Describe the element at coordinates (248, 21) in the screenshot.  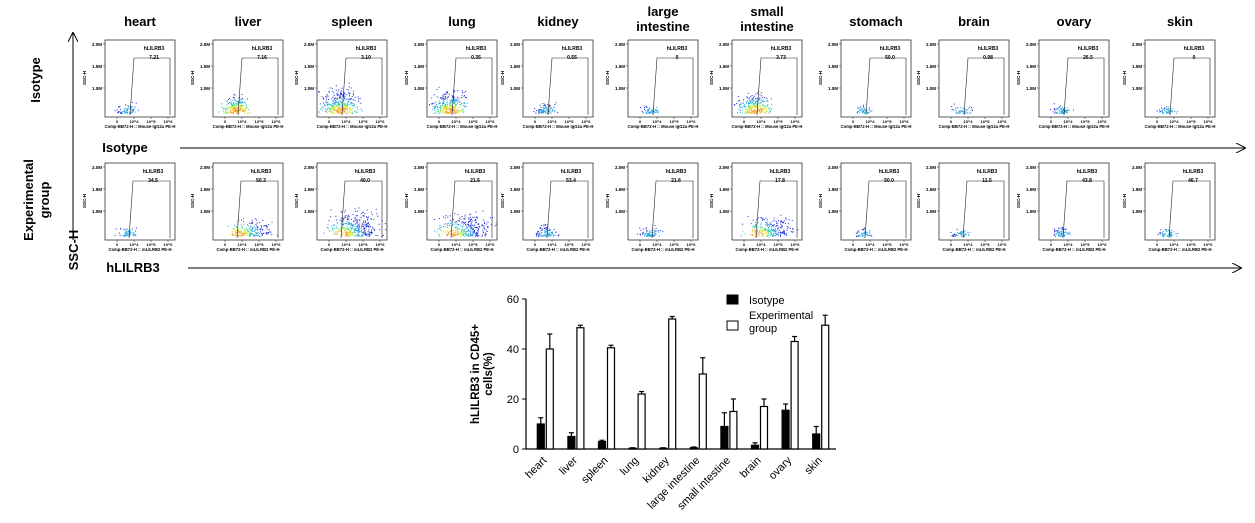
I see `organ-title-1: liver` at that location.